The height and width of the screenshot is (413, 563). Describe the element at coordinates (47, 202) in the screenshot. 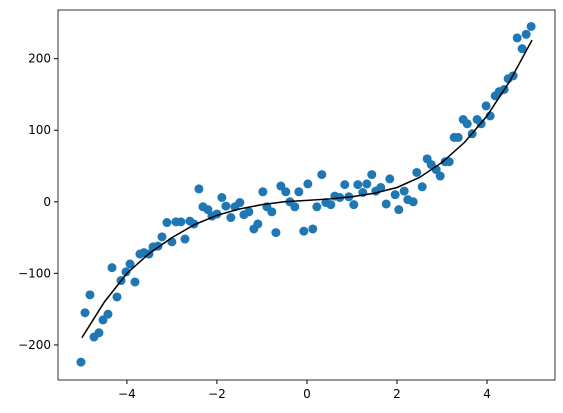

I see `y-tick-label: 0` at that location.